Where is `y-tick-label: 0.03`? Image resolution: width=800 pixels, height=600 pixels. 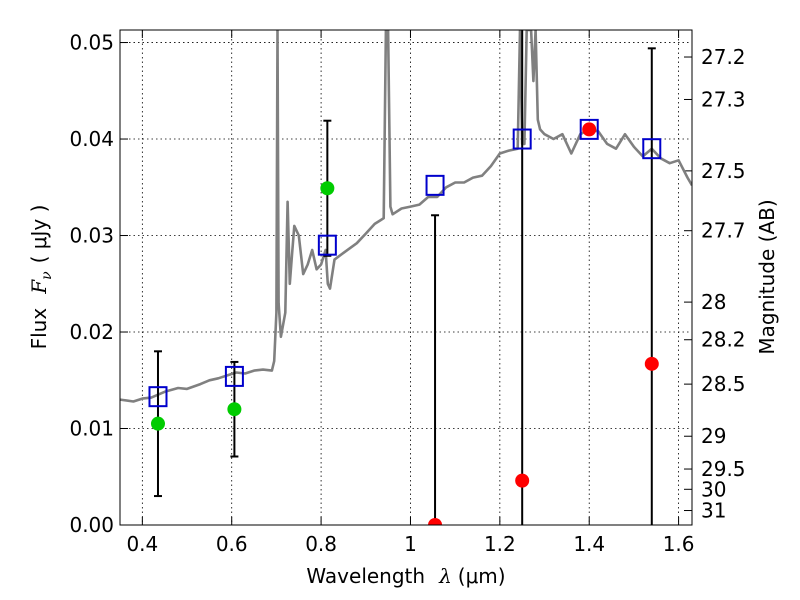 y-tick-label: 0.03 is located at coordinates (91, 236).